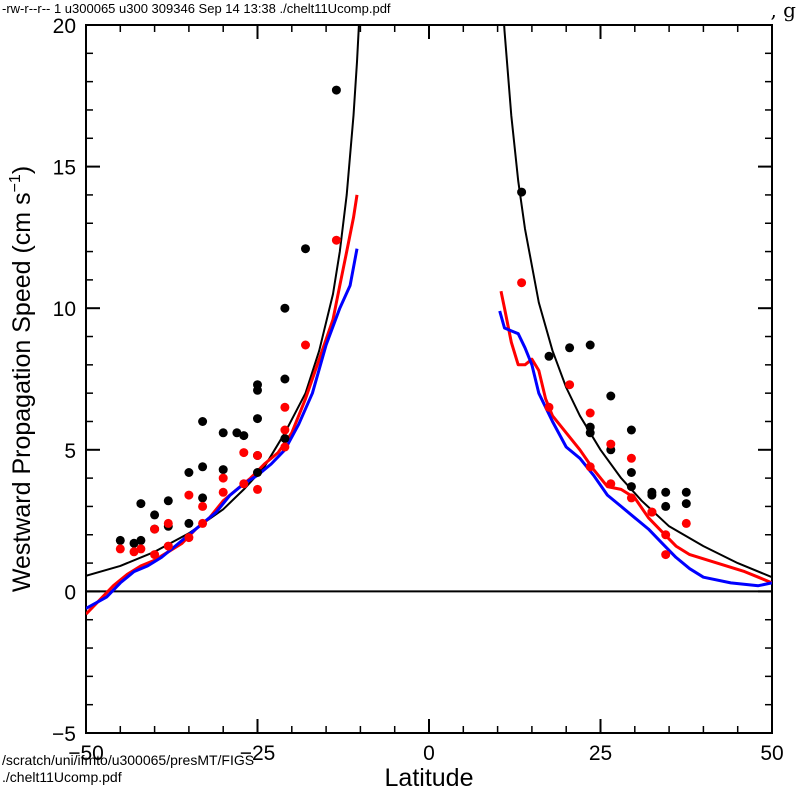  What do you see at coordinates (22, 392) in the screenshot?
I see `y-axis-title-main: Westward Propagation Speed (cm s` at bounding box center [22, 392].